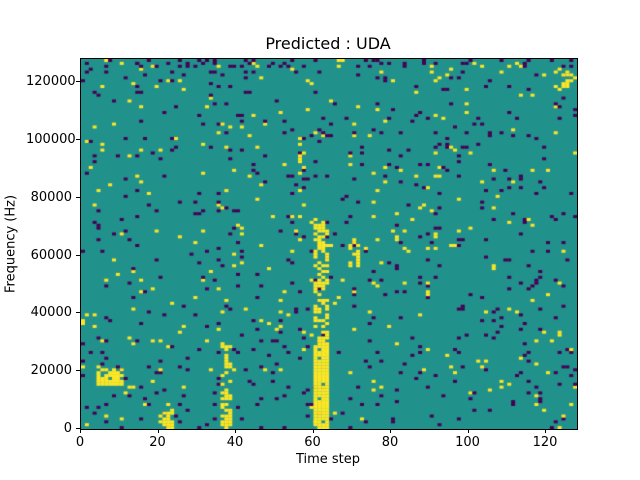 This screenshot has width=640, height=480. I want to click on x-tick-label: 60, so click(312, 442).